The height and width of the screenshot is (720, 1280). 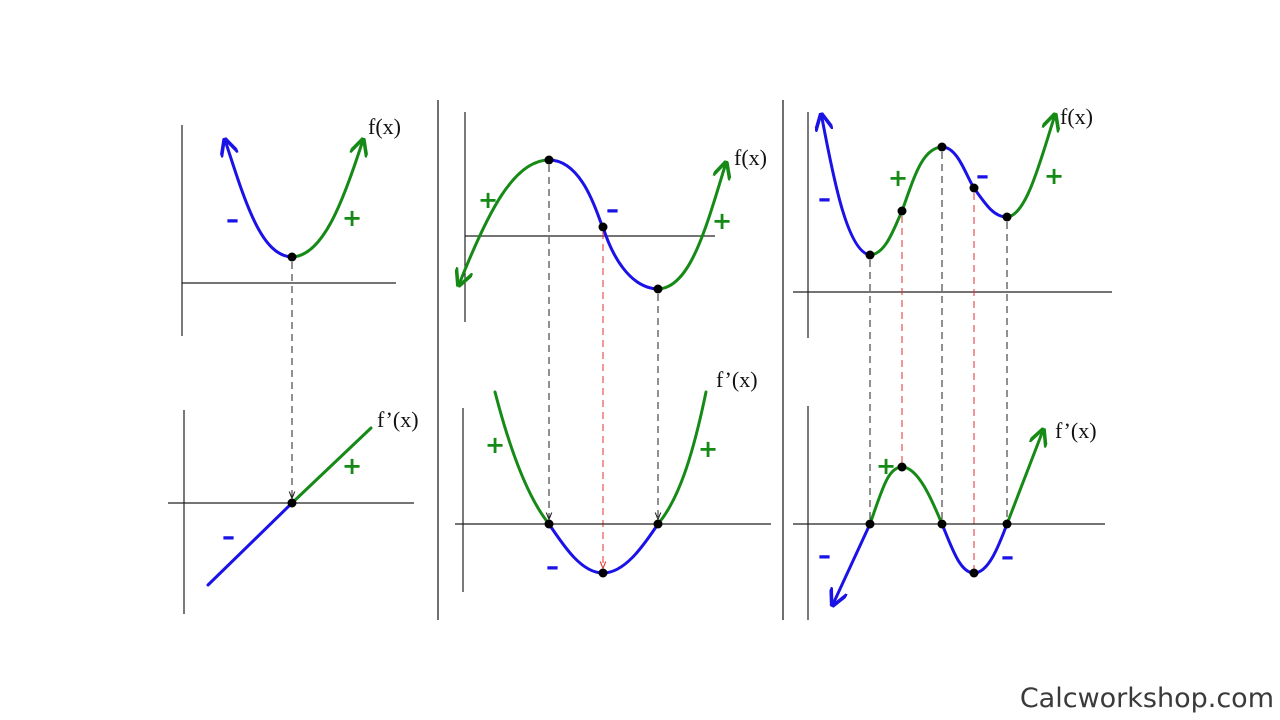 What do you see at coordinates (398, 419) in the screenshot?
I see `panel-1-fprime-label: f’(x)` at bounding box center [398, 419].